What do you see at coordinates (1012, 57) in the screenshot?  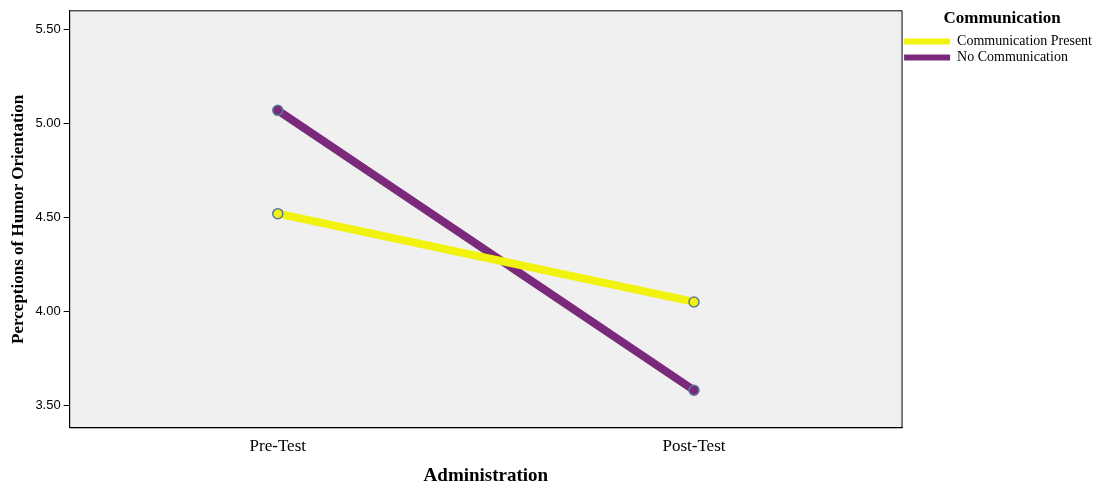 I see `legend-label: No Communication` at bounding box center [1012, 57].